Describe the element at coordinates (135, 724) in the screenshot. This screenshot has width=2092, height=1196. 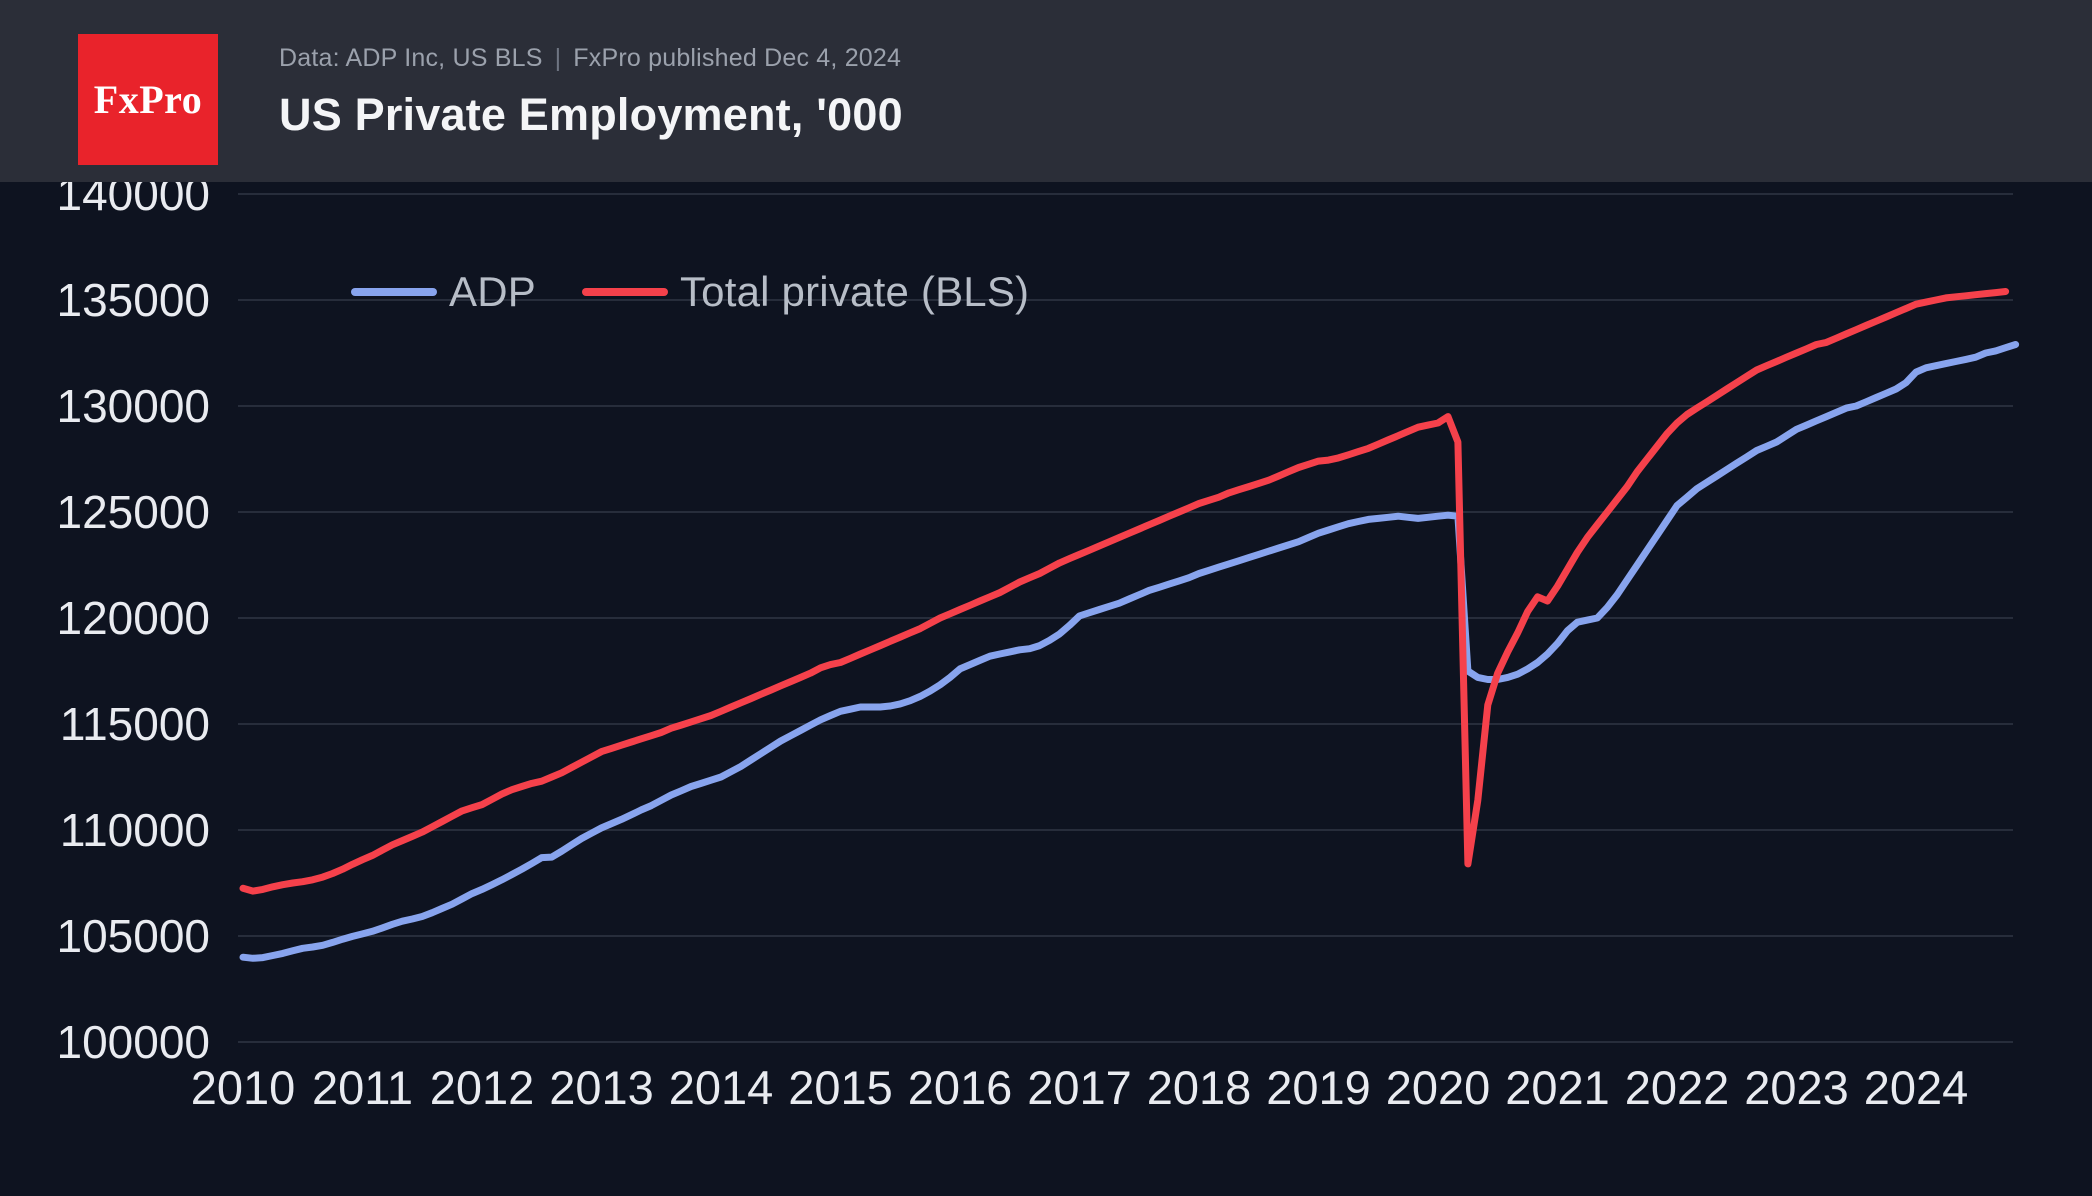
I see `y-tick-label: 115000` at that location.